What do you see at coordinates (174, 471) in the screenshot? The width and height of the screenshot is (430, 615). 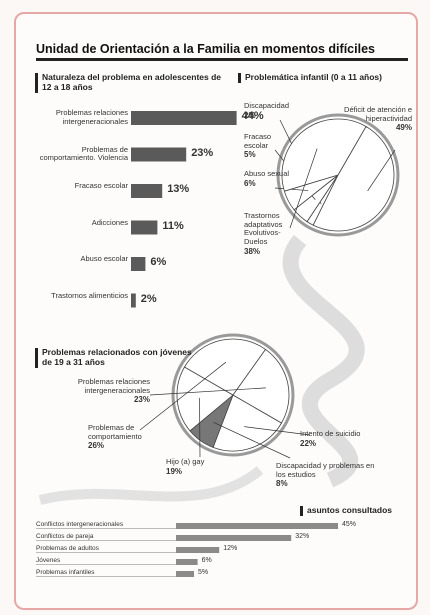 I see `value-label: 19%` at bounding box center [174, 471].